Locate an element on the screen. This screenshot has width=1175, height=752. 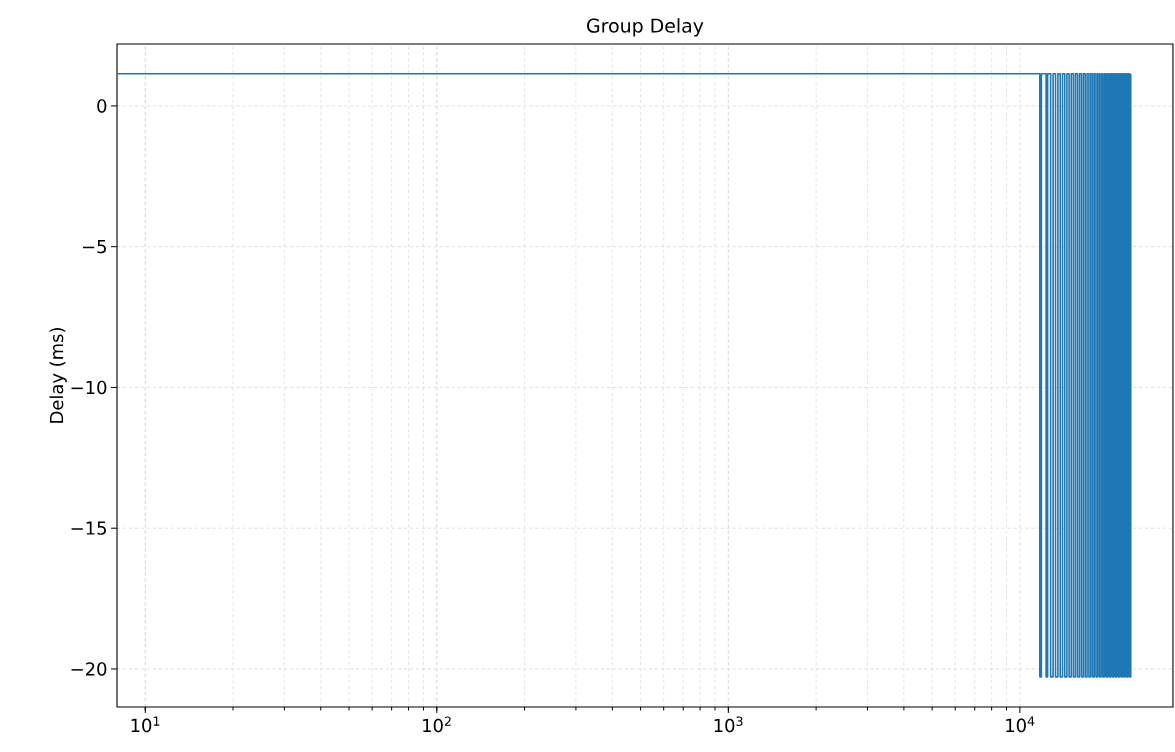
chart-title: Group Delay is located at coordinates (645, 27).